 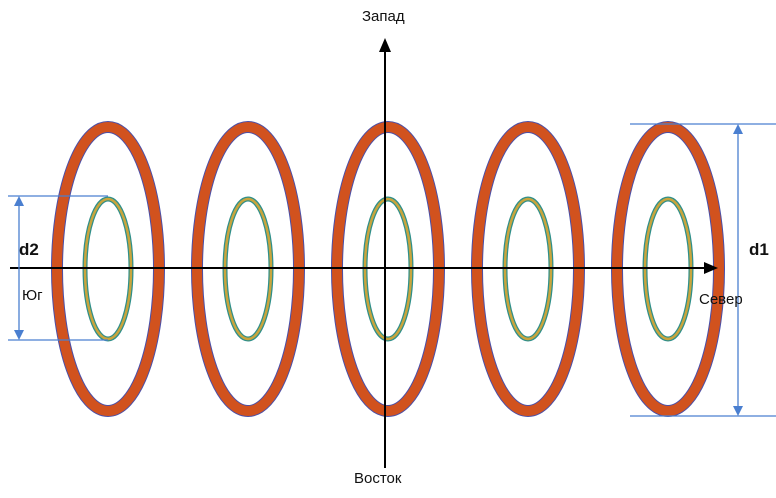 What do you see at coordinates (721, 299) in the screenshot?
I see `direction-label-right: Север` at bounding box center [721, 299].